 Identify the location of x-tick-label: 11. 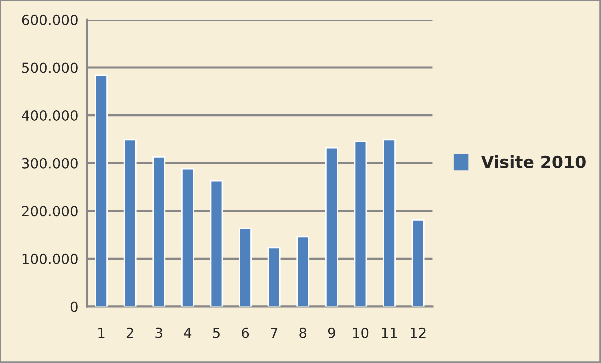
(390, 333).